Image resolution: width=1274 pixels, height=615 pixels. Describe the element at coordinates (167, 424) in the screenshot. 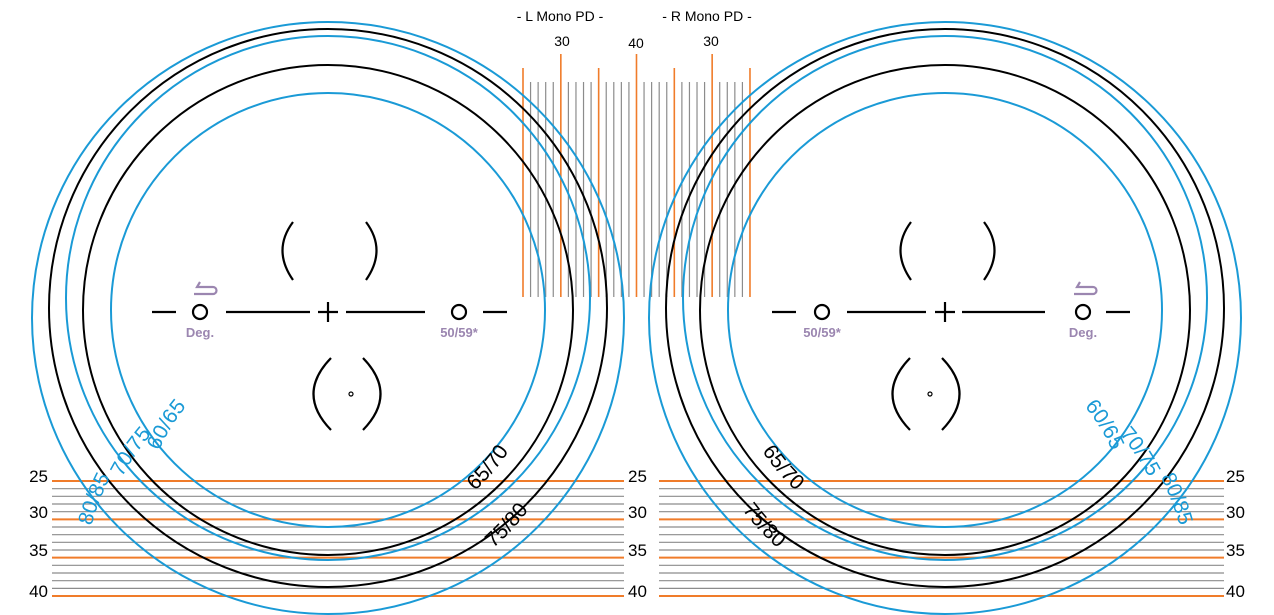

I see `left-label-60-65: 60/65` at that location.